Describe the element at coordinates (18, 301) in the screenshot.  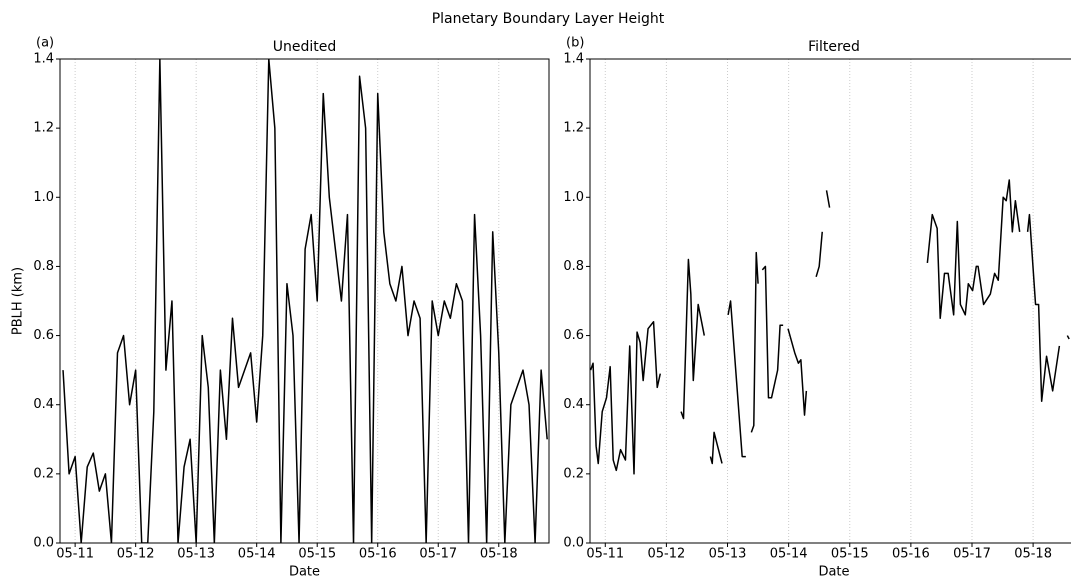
I see `y-axis-label: PBLH (km)` at that location.